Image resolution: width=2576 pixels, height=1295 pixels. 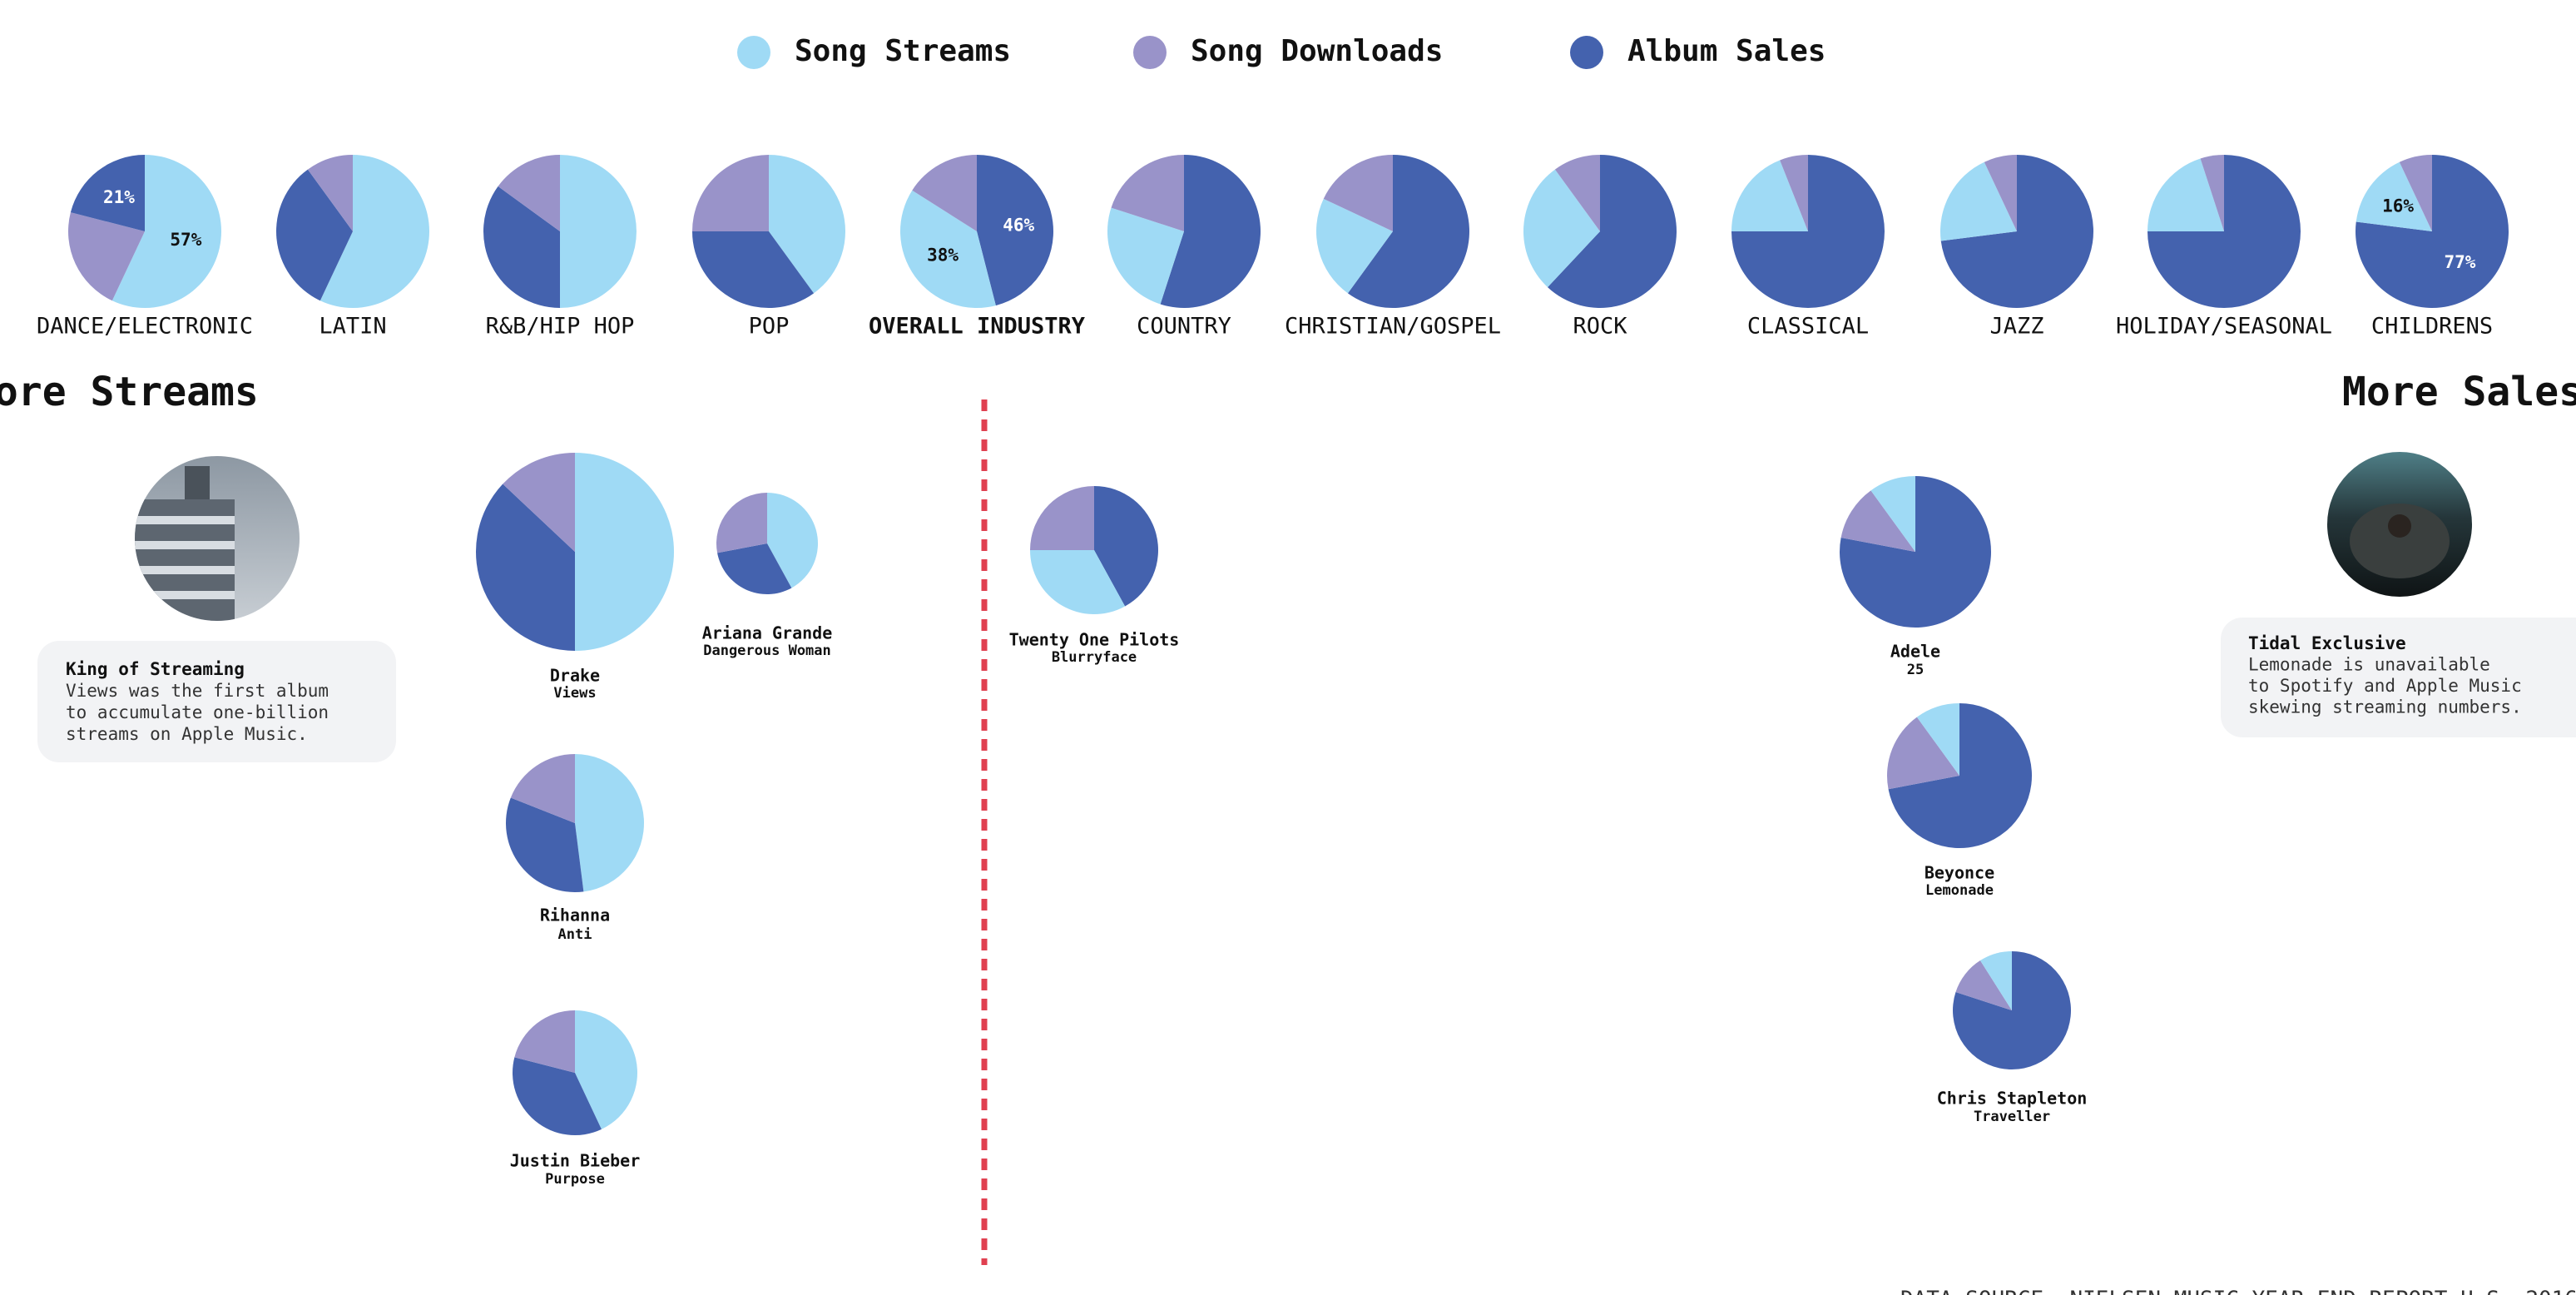 What do you see at coordinates (1916, 670) in the screenshot?
I see `artist-album: 25` at bounding box center [1916, 670].